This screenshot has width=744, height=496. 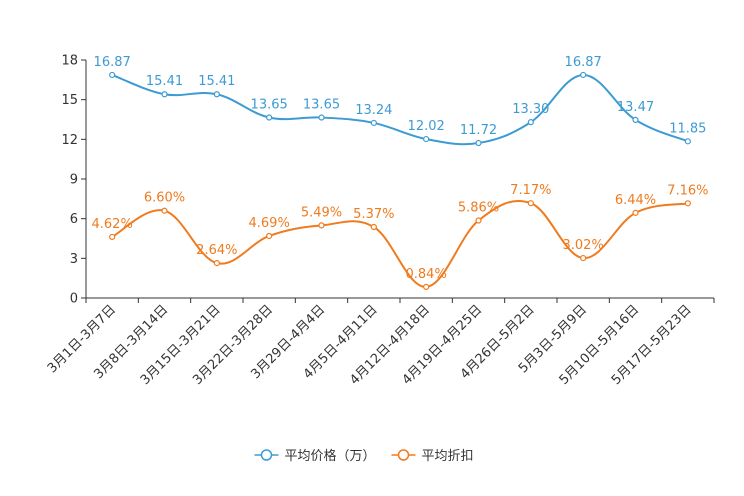 What do you see at coordinates (269, 223) in the screenshot?
I see `data-label: 4.69%` at bounding box center [269, 223].